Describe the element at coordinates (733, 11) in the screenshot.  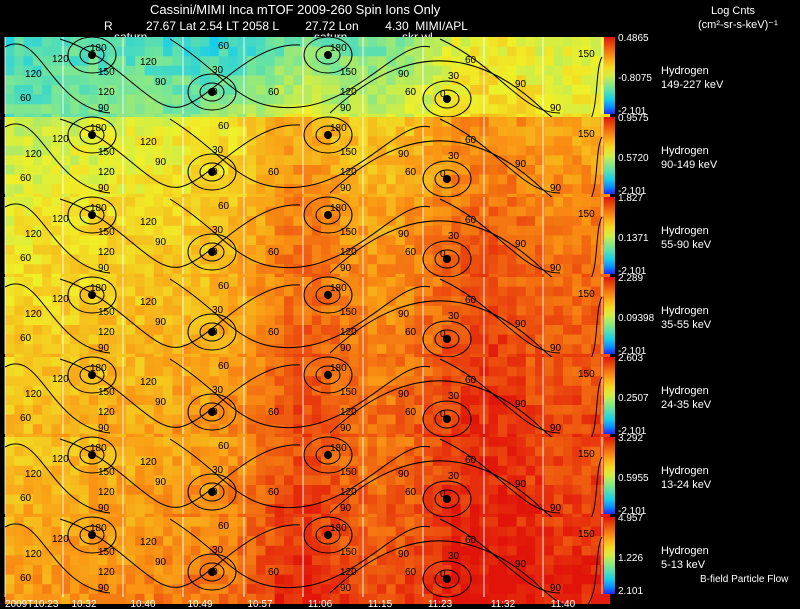
I see `colorbar-title: Log Cnts` at that location.